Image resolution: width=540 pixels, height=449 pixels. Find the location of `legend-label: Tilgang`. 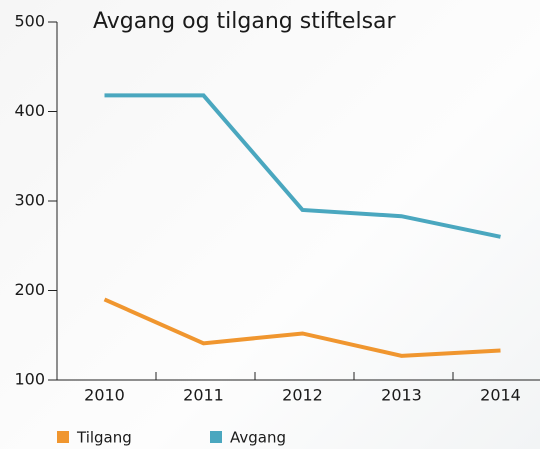

legend-label: Tilgang is located at coordinates (104, 438).